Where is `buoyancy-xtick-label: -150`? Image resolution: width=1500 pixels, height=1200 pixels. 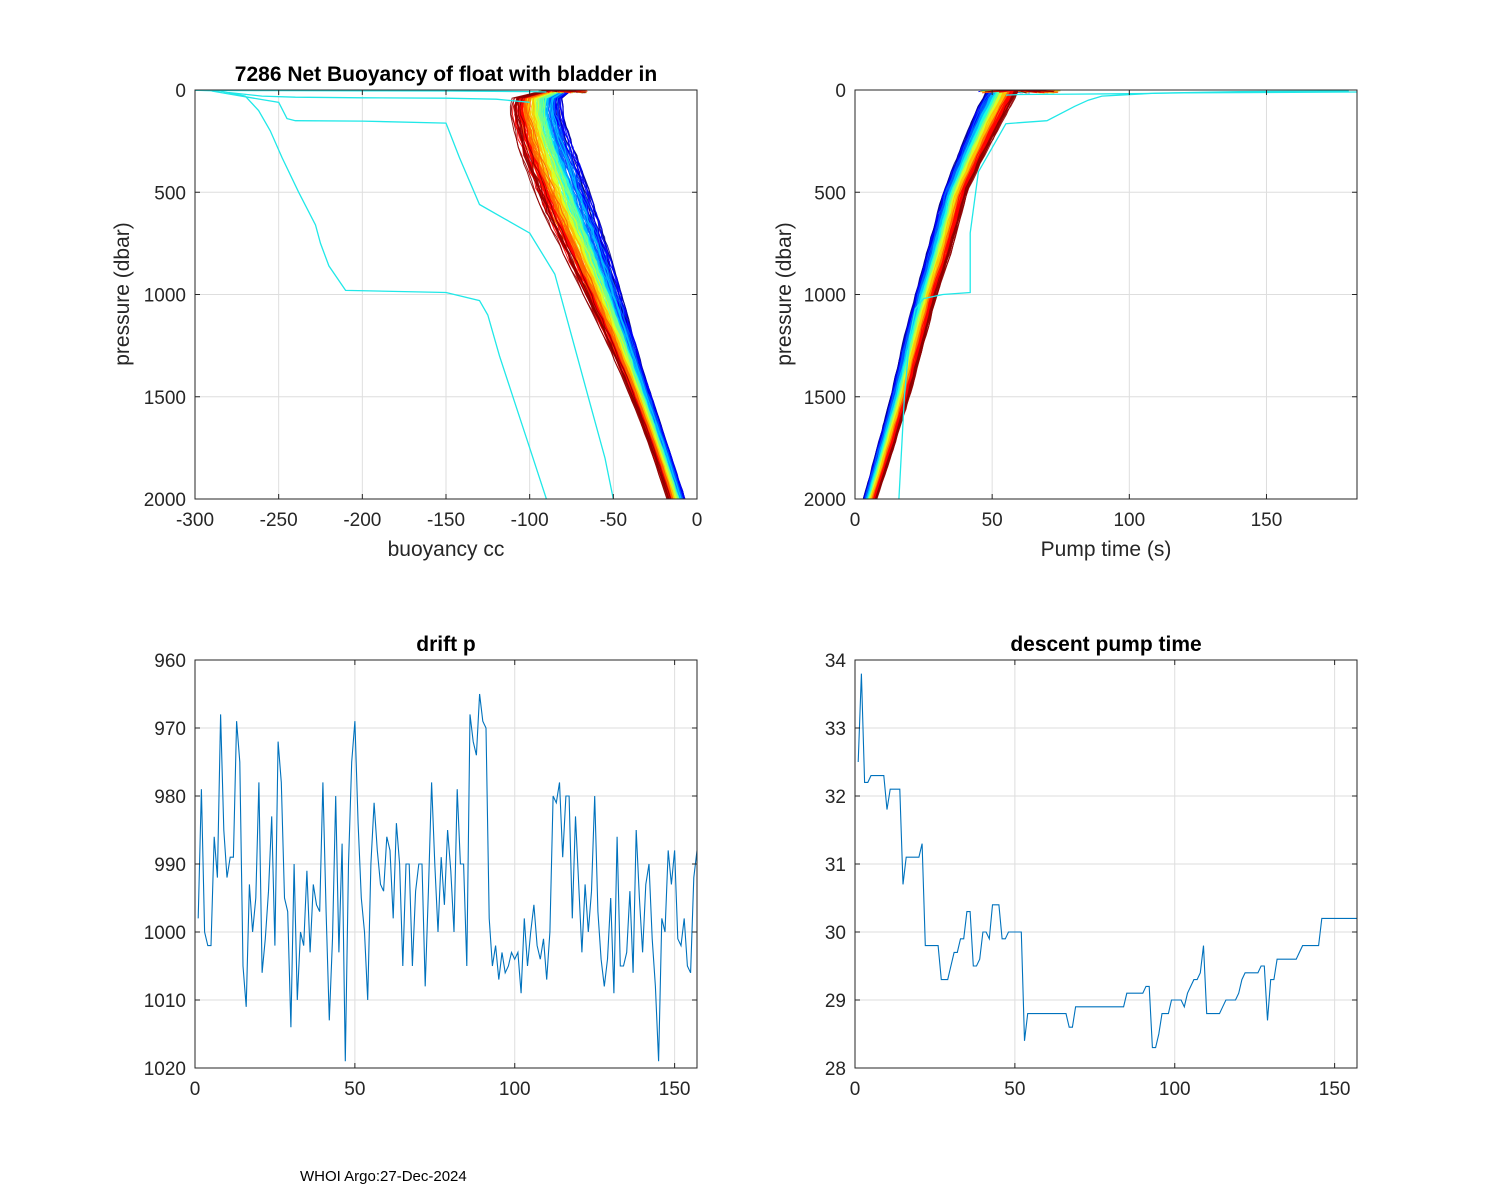 buoyancy-xtick-label: -150 is located at coordinates (446, 520).